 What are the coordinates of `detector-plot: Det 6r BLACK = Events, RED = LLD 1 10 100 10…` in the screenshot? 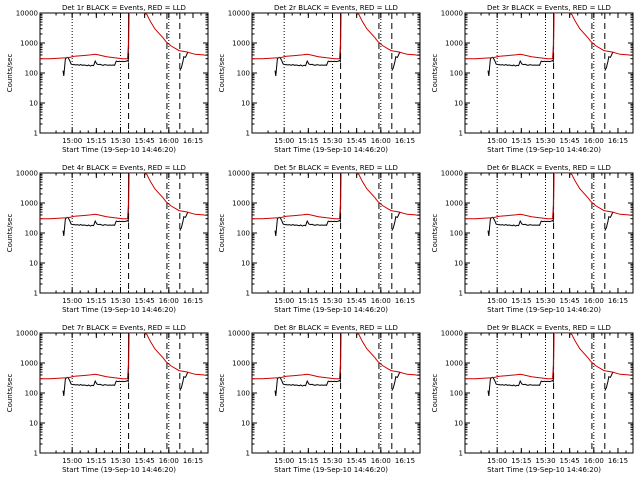 It's located at (532, 239).